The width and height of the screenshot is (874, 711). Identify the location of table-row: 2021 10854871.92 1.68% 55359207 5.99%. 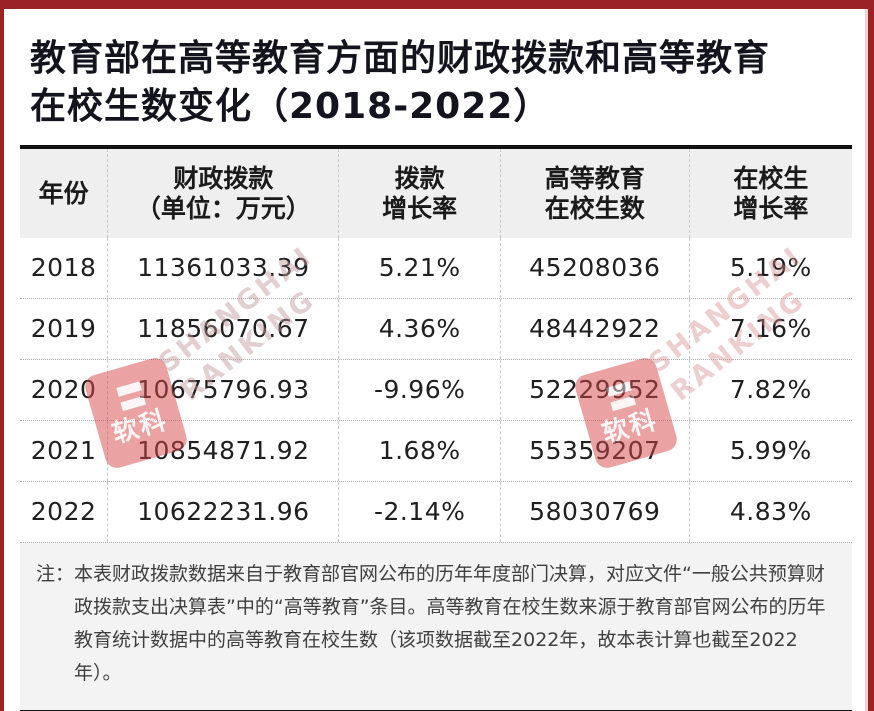
(436, 450).